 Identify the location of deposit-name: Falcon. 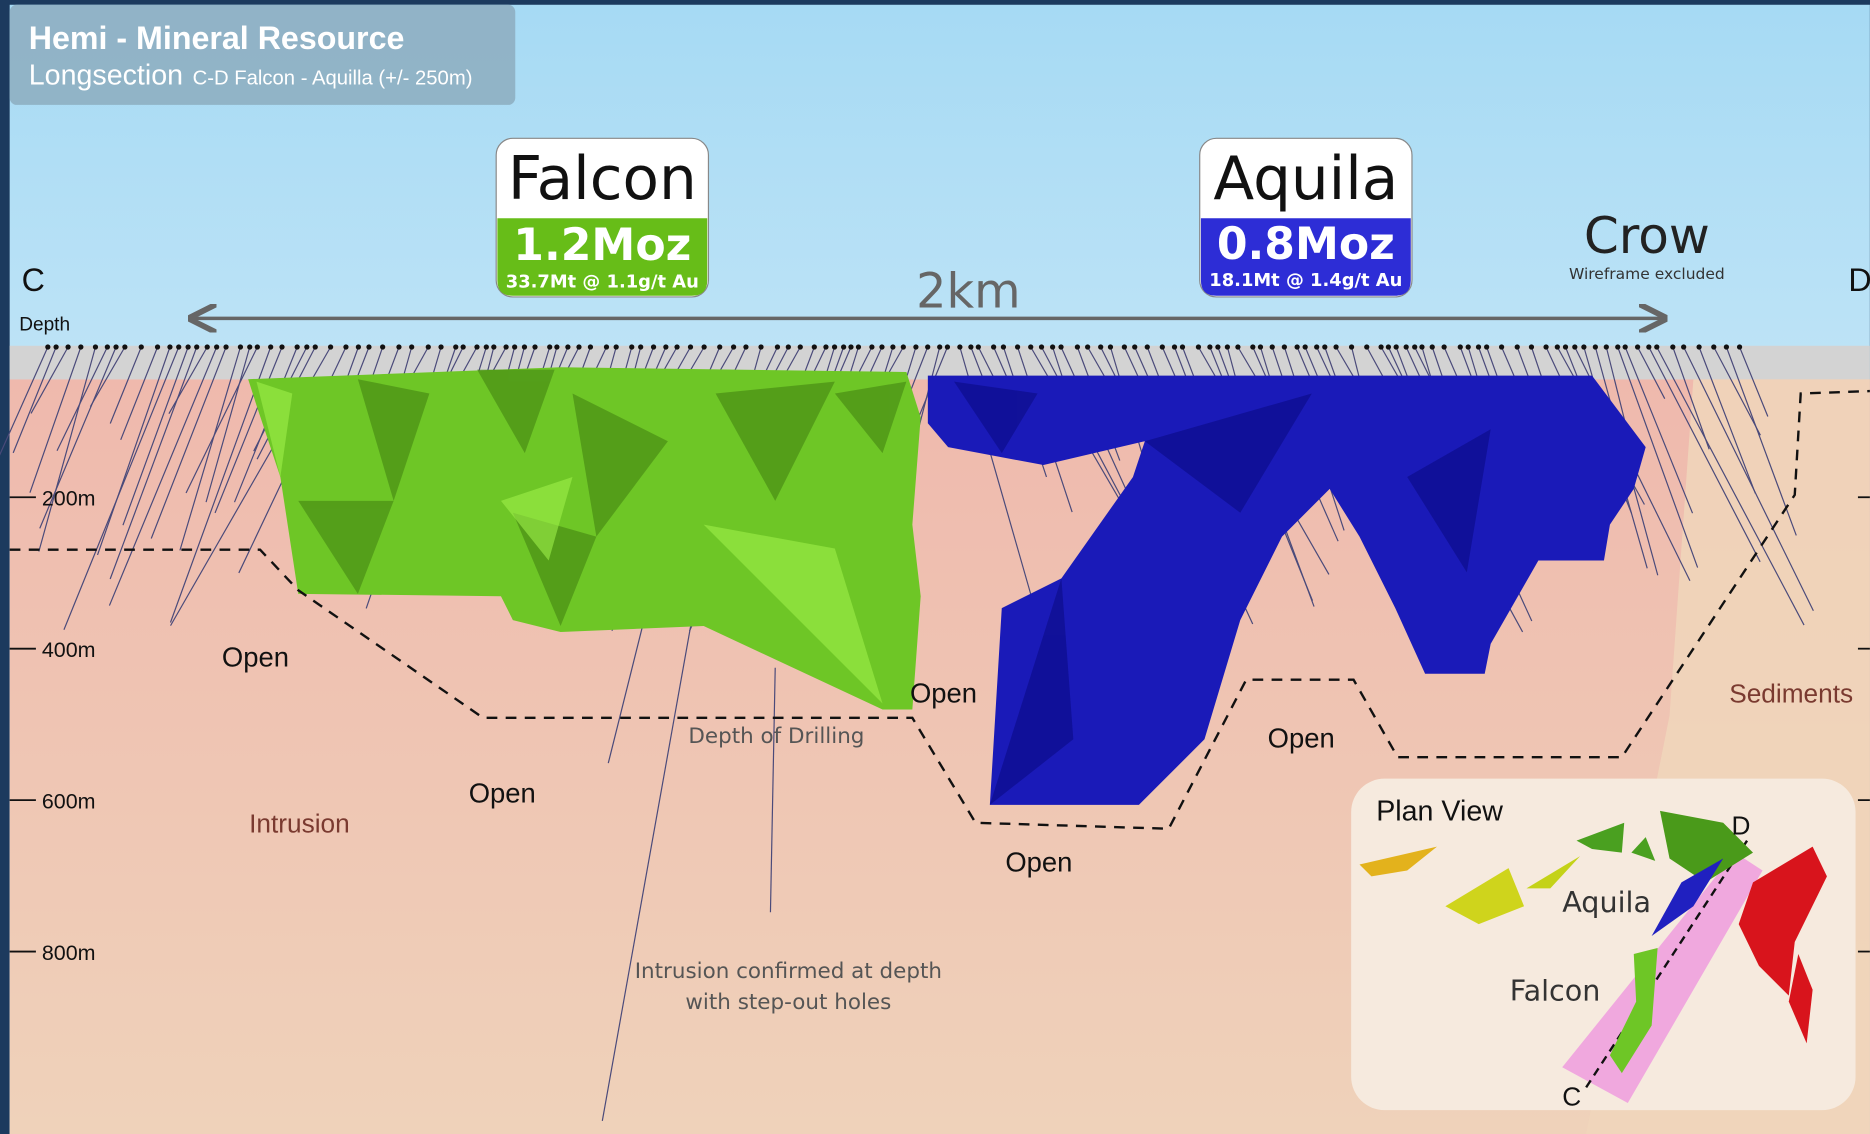
(602, 179).